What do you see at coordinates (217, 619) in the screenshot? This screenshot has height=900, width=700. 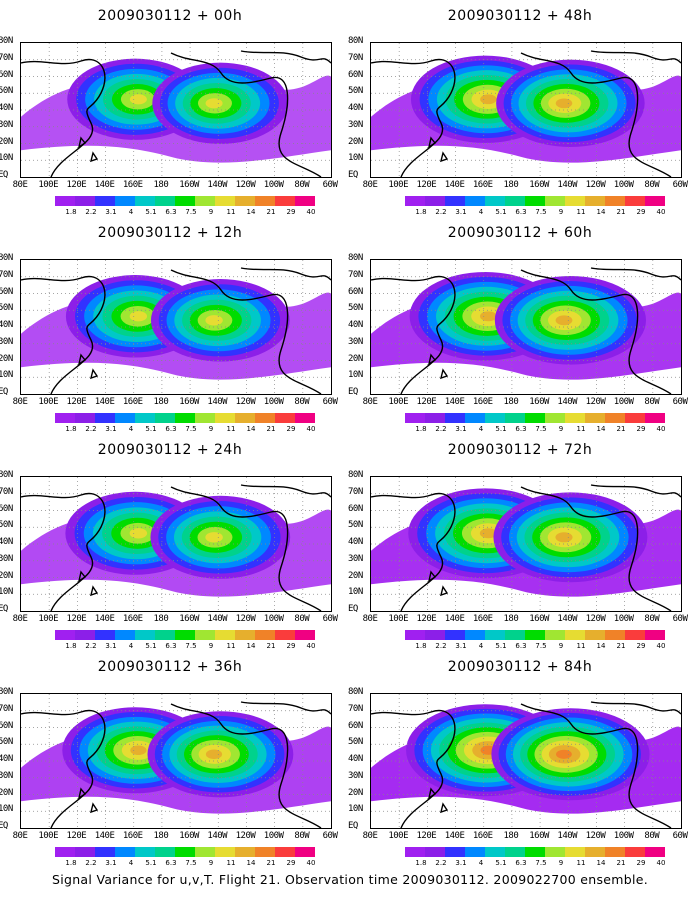 I see `longitude-label: 140W` at bounding box center [217, 619].